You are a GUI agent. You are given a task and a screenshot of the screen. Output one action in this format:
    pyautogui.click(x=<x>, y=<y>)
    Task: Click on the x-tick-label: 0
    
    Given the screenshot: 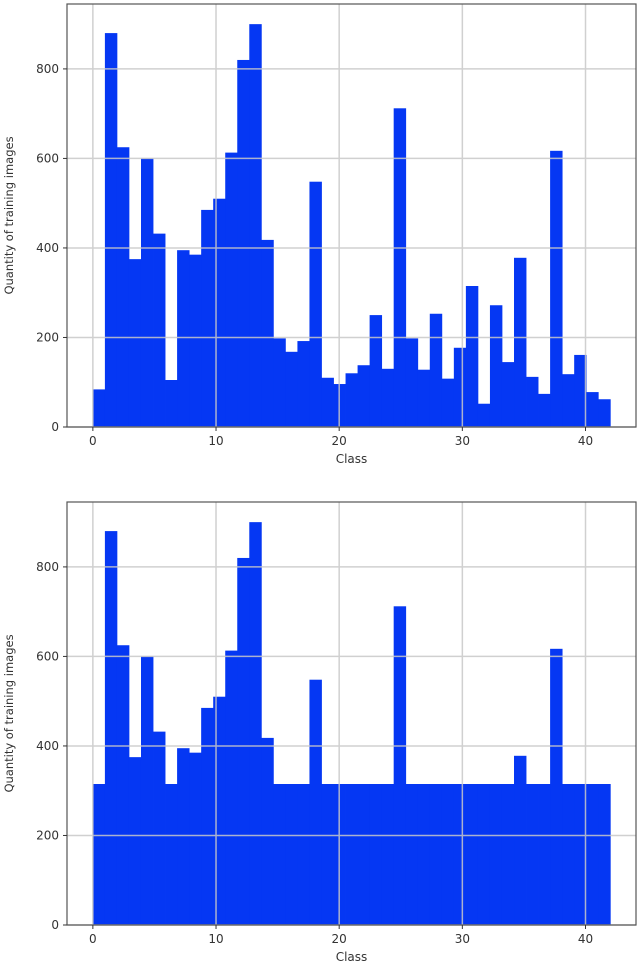 What is the action you would take?
    pyautogui.click(x=93, y=441)
    